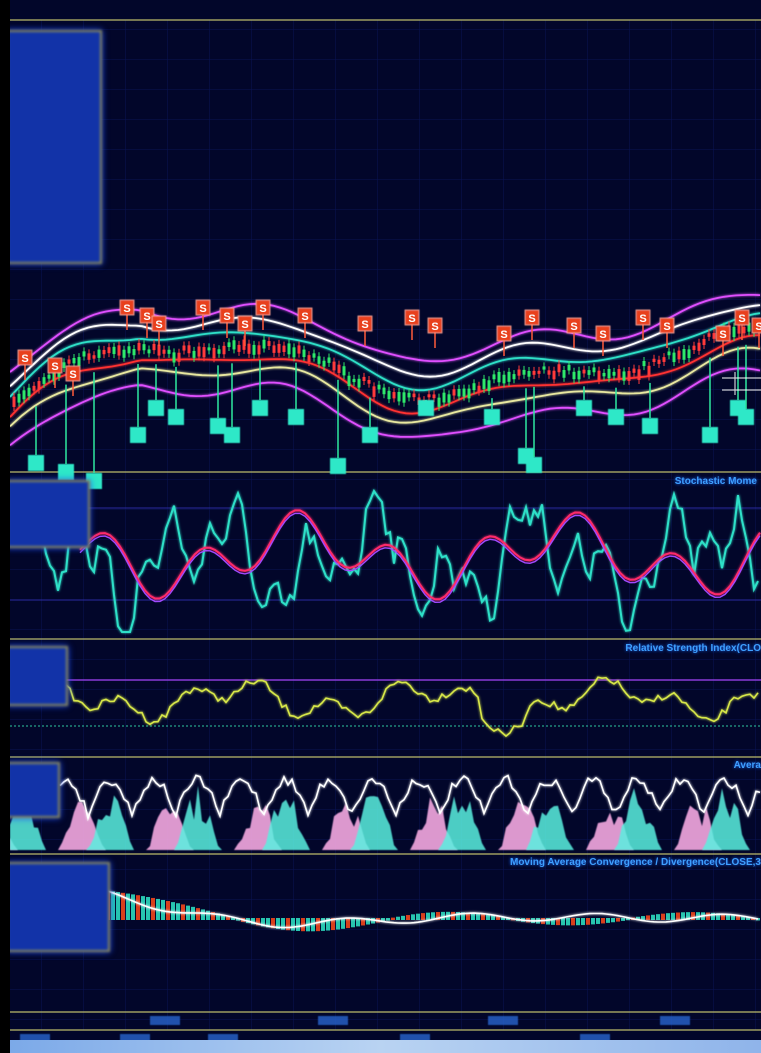 The width and height of the screenshot is (761, 1053). Describe the element at coordinates (741, 383) in the screenshot. I see `crosshair` at that location.